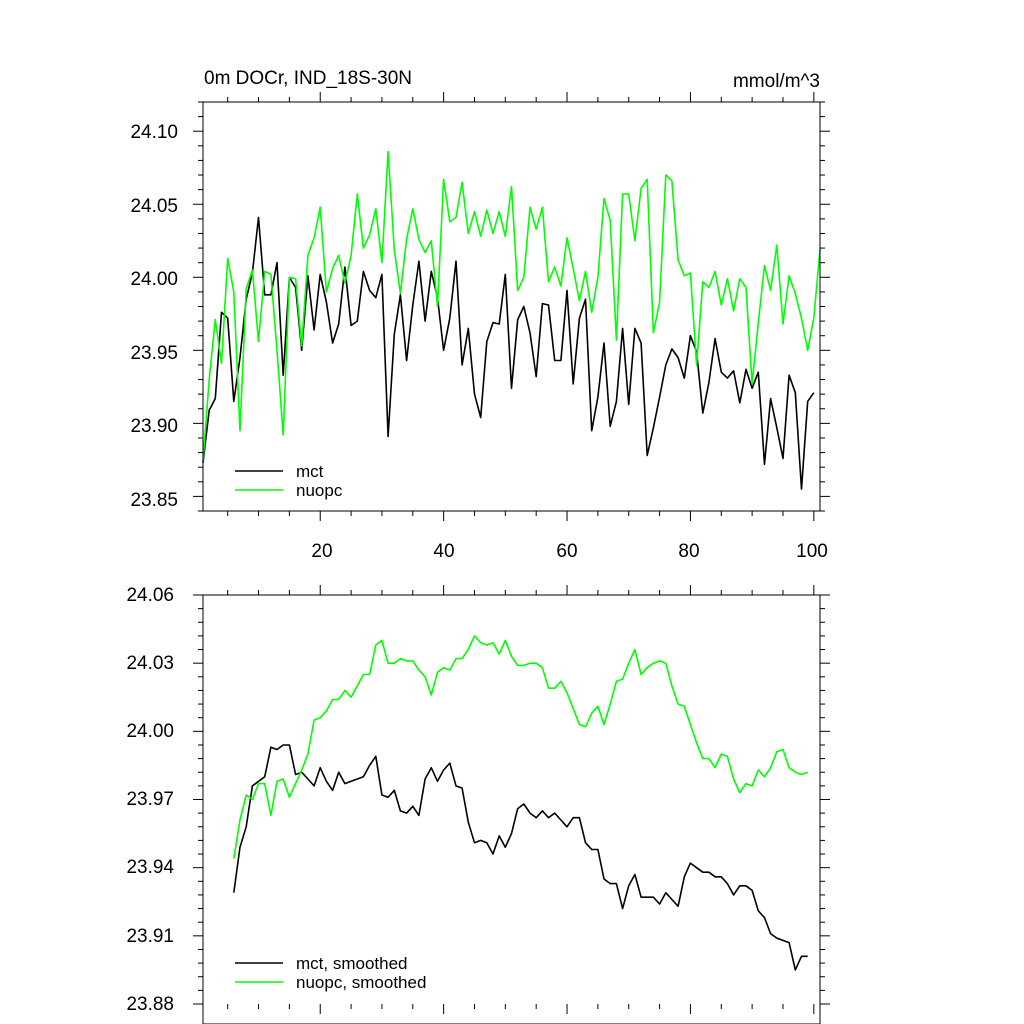 This screenshot has height=1024, width=1024. I want to click on top-xtick-label: 80, so click(688, 551).